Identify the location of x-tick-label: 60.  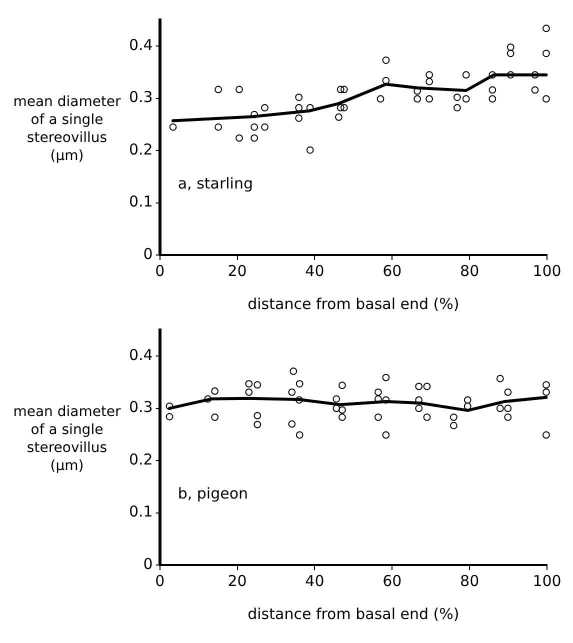
(392, 271).